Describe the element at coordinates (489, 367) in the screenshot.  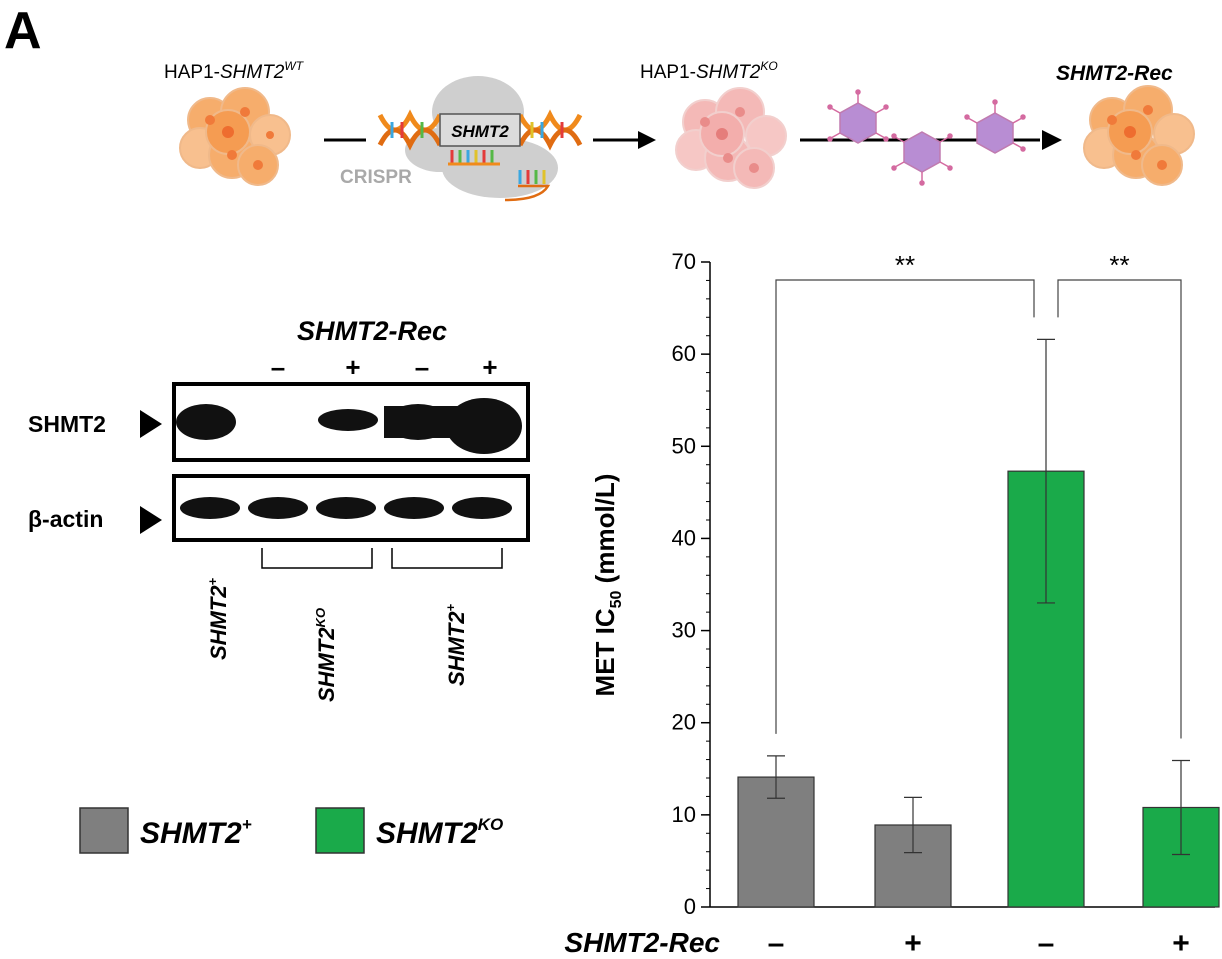
I see `blot-sign-4: +` at that location.